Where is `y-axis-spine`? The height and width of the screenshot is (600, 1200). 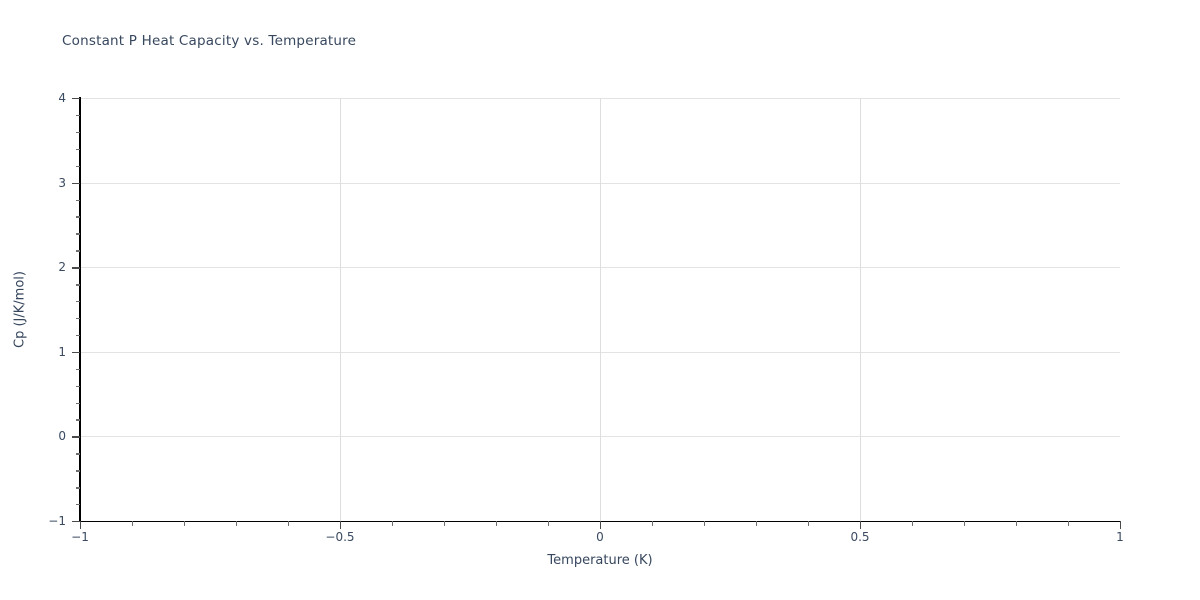
y-axis-spine is located at coordinates (80, 309).